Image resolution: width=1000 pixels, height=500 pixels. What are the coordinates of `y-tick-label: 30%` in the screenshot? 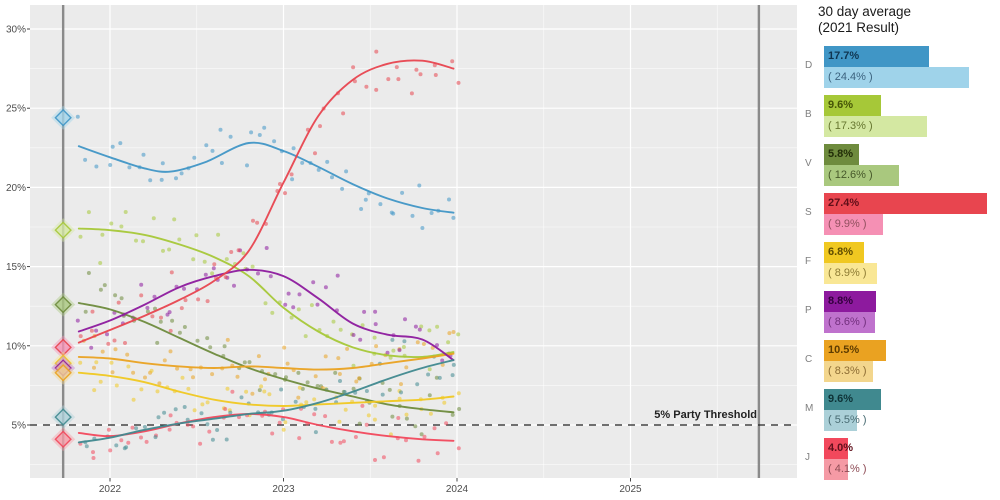 It's located at (16, 30).